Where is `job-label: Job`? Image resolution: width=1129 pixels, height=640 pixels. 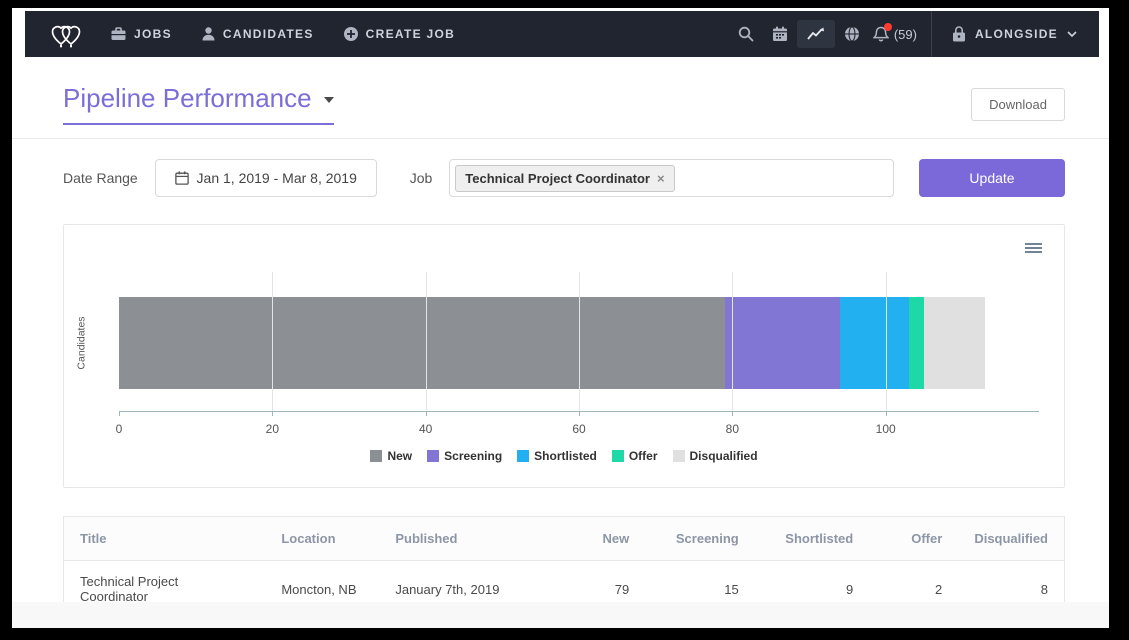 job-label: Job is located at coordinates (421, 178).